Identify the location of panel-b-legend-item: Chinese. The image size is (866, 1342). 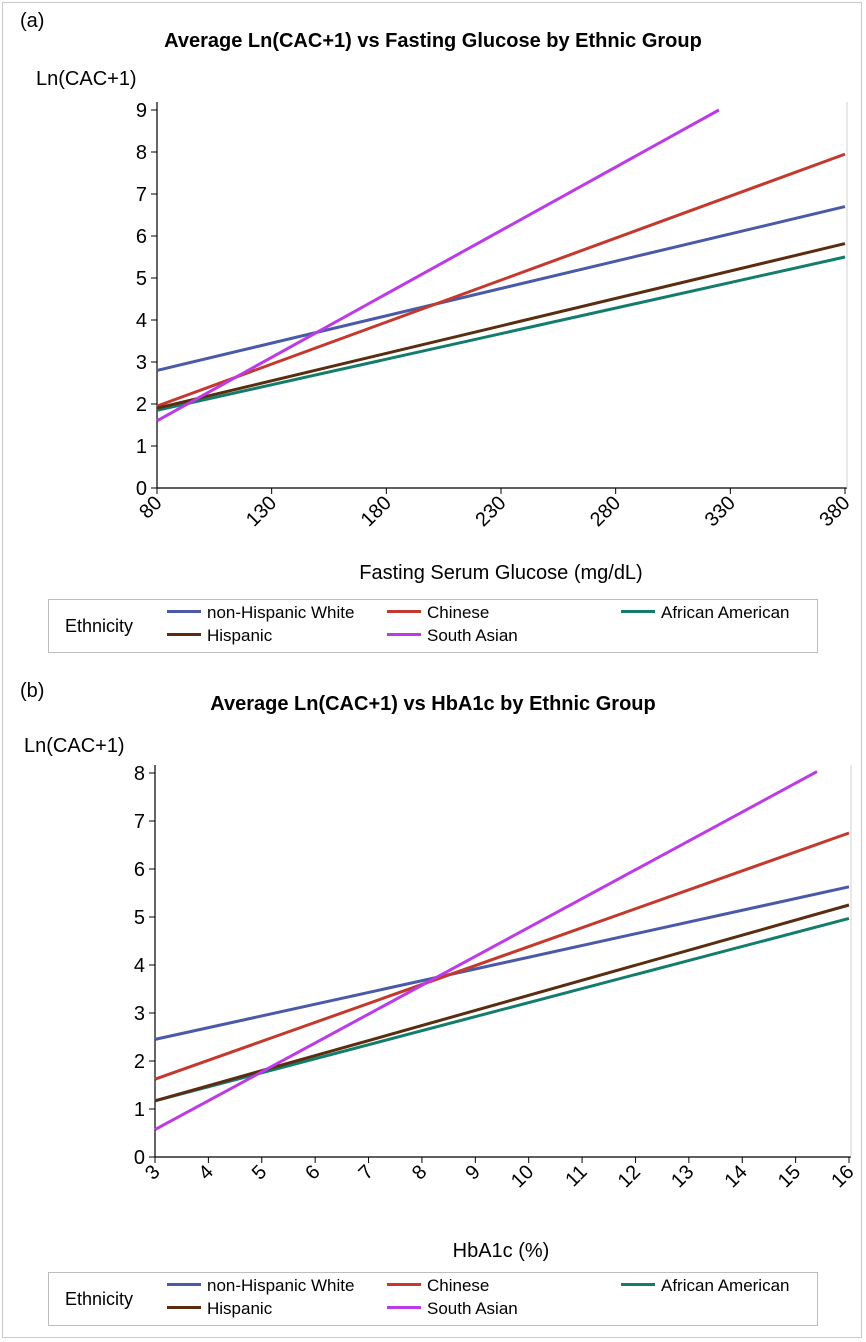
(438, 1286).